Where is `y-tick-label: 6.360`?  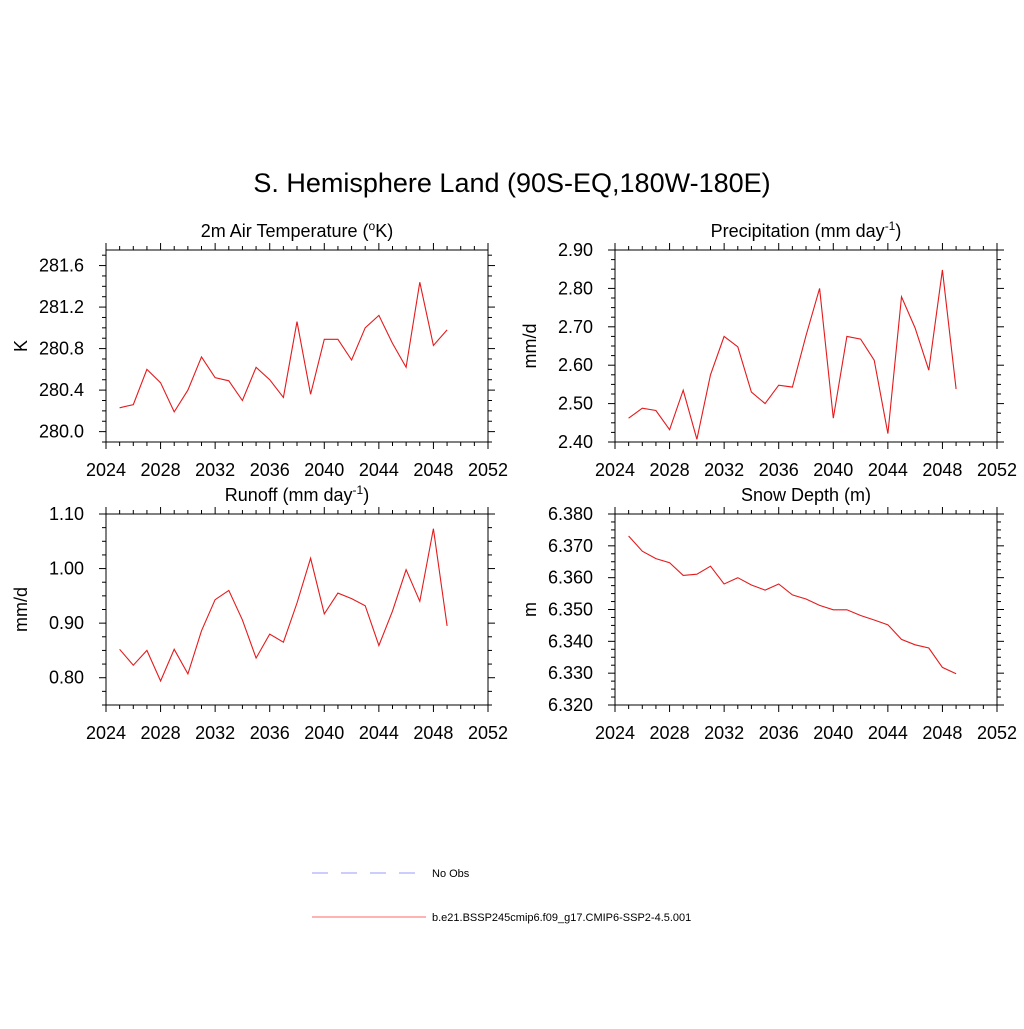
y-tick-label: 6.360 is located at coordinates (570, 578).